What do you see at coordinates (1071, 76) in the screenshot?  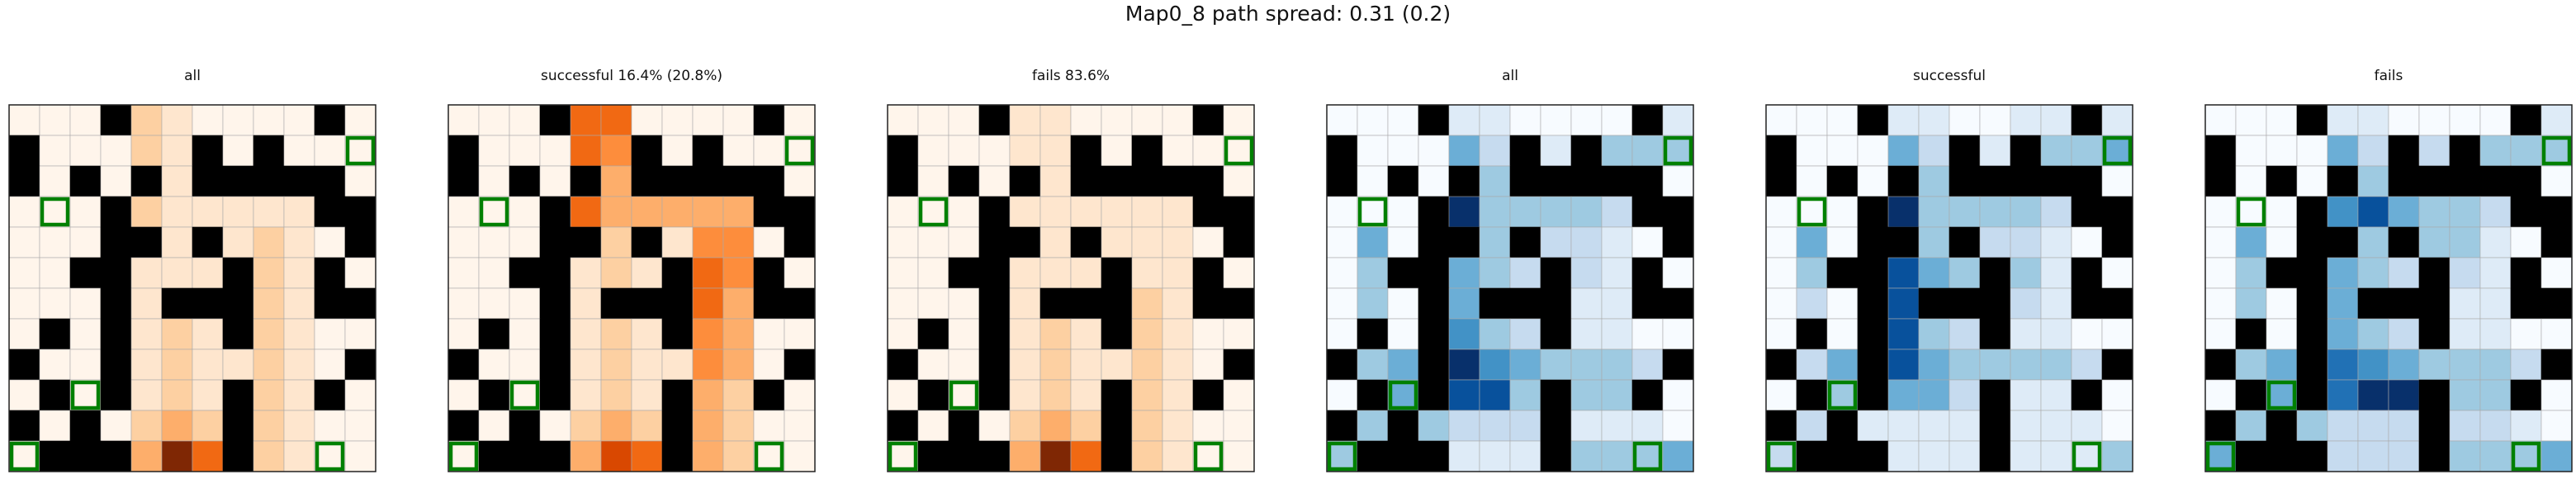 I see `panel-title: fails 83.6%` at bounding box center [1071, 76].